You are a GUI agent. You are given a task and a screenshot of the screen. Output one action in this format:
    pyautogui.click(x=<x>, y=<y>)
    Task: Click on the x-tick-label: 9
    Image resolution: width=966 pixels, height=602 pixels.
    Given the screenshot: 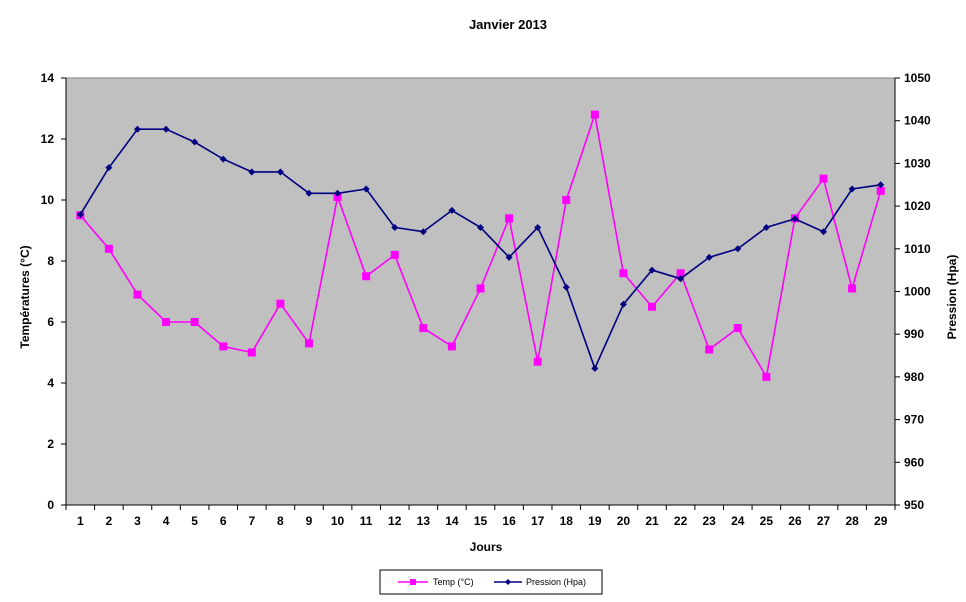 What is the action you would take?
    pyautogui.click(x=309, y=521)
    